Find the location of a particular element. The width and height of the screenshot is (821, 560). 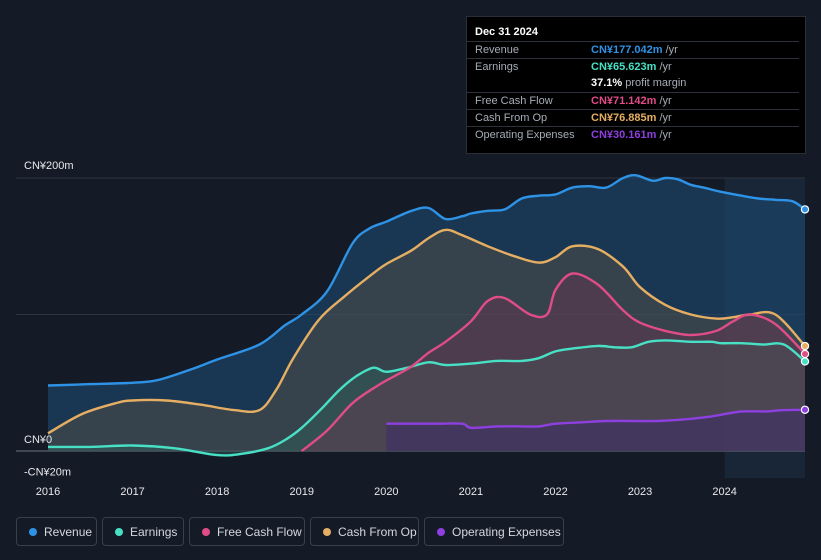

tooltip-label: Free Cash Flow is located at coordinates (514, 101).